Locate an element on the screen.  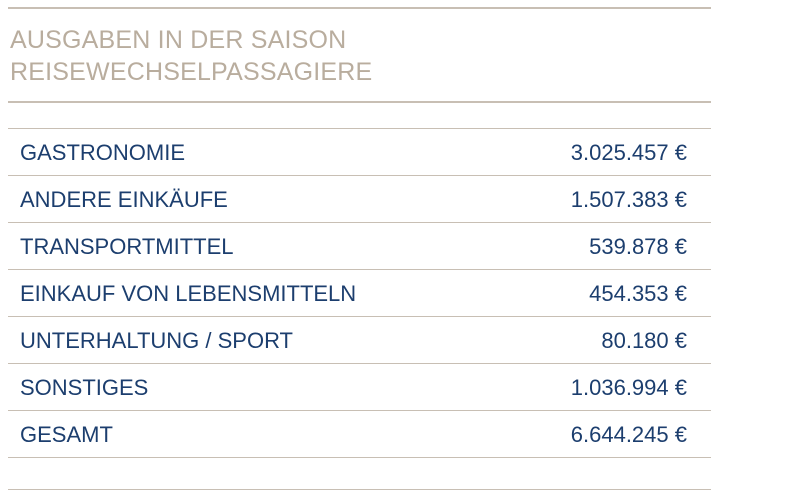
row-value: 80.180 € is located at coordinates (644, 340).